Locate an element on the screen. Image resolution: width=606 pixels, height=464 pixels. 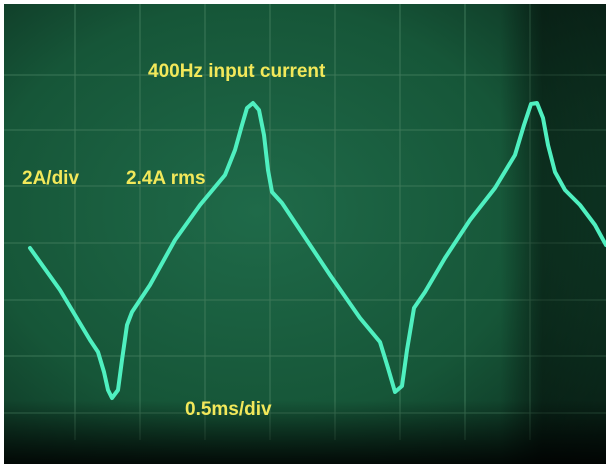
vertical-scale: 2A/div is located at coordinates (50, 178).